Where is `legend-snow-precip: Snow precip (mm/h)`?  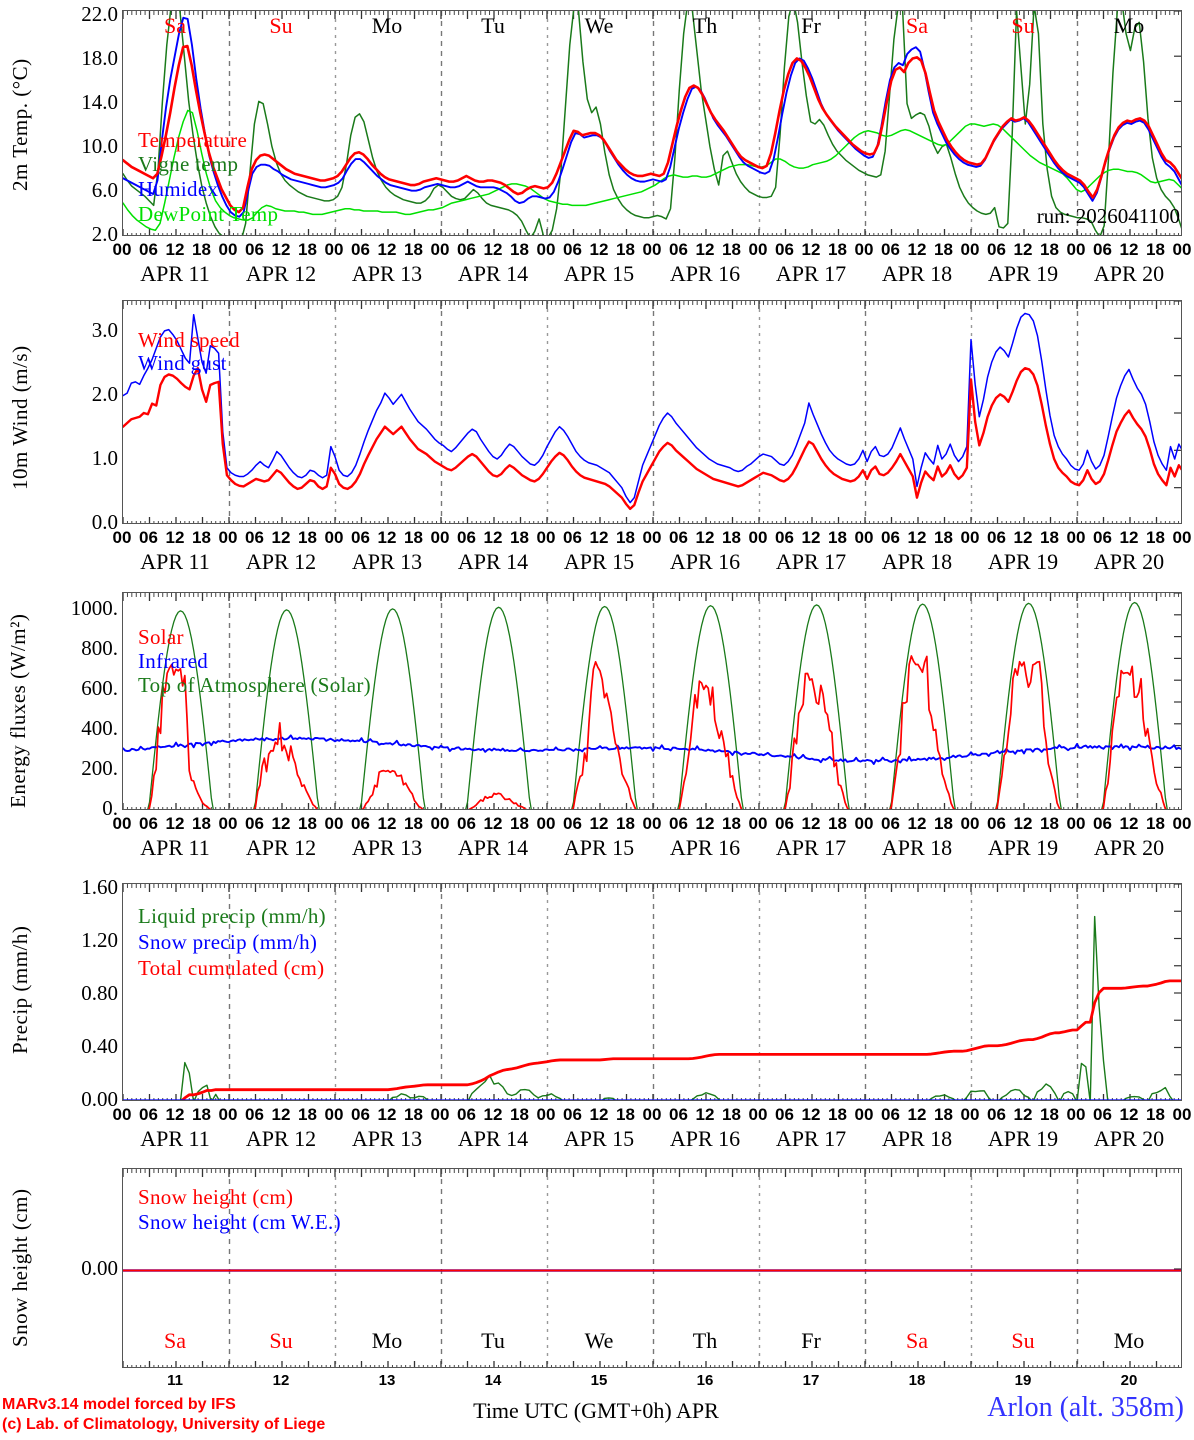
legend-snow-precip: Snow precip (mm/h) is located at coordinates (228, 942).